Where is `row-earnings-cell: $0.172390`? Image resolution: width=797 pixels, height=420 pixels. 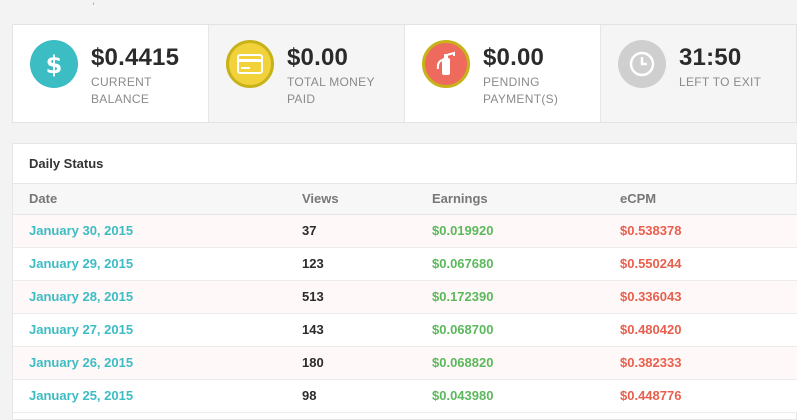
row-earnings-cell: $0.172390 is located at coordinates (526, 297).